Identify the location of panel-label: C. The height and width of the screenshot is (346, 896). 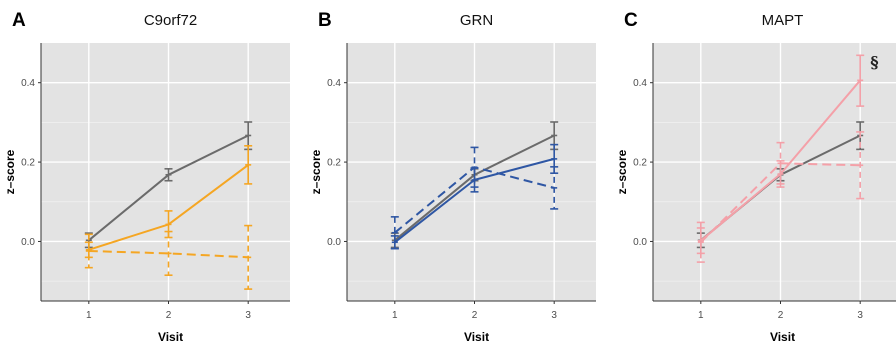
(631, 20).